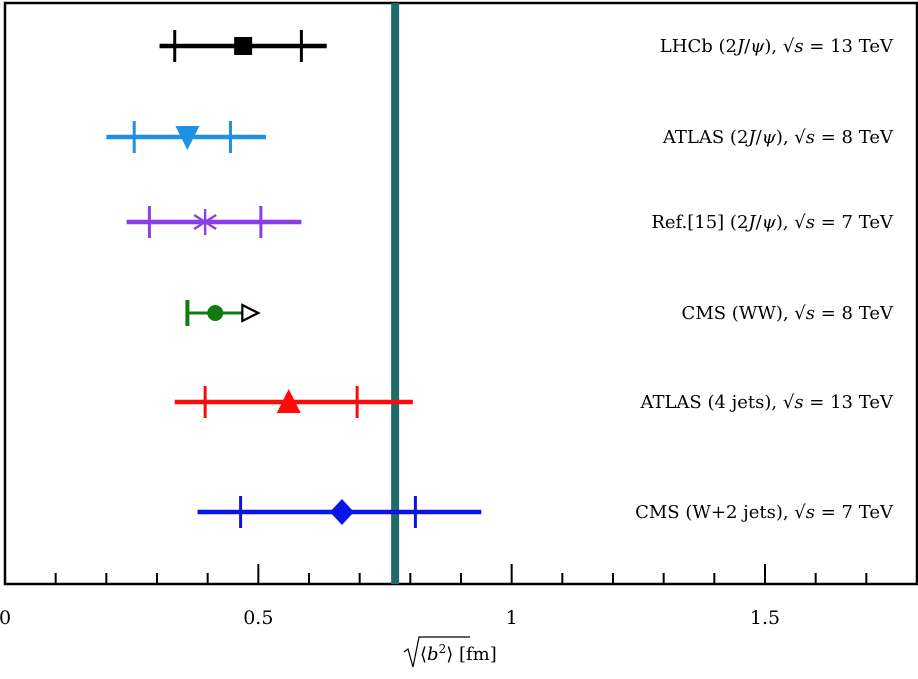  I want to click on x-tick-label: 0, so click(5, 618).